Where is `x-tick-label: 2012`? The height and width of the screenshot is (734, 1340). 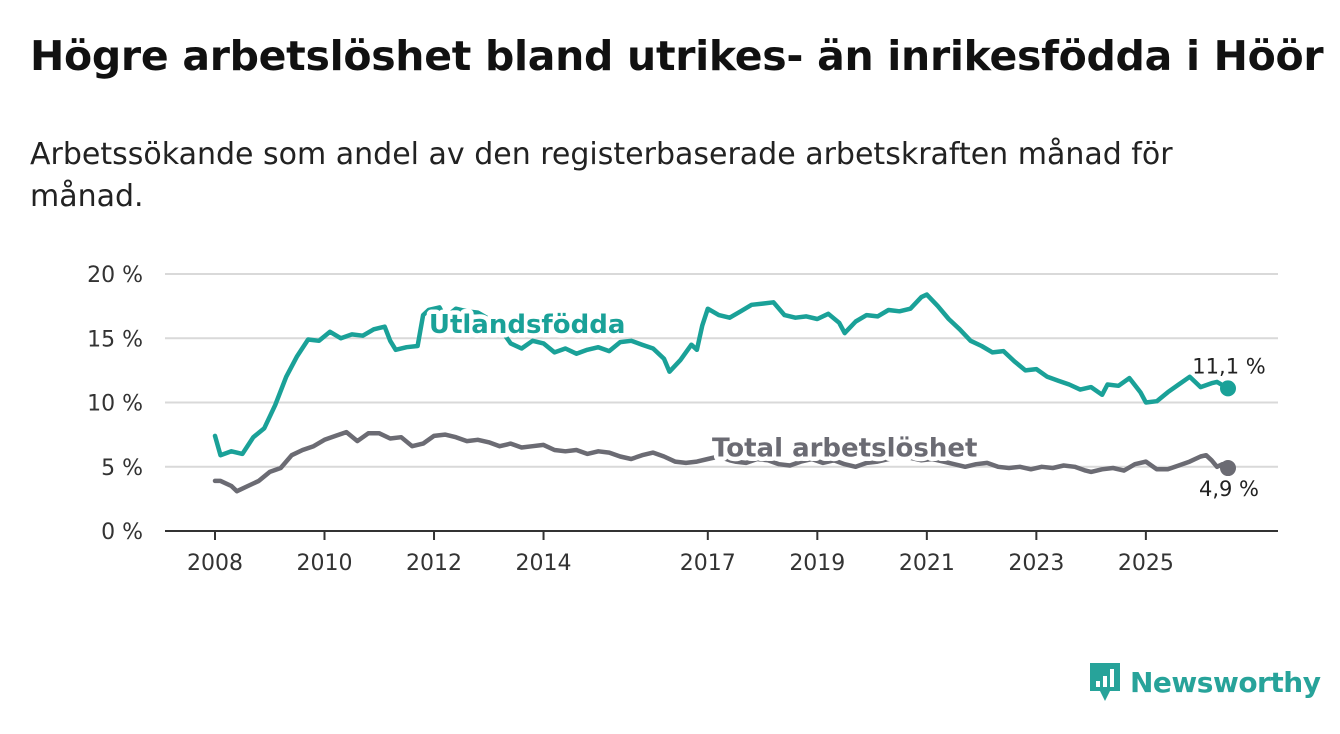
x-tick-label: 2012 is located at coordinates (434, 563).